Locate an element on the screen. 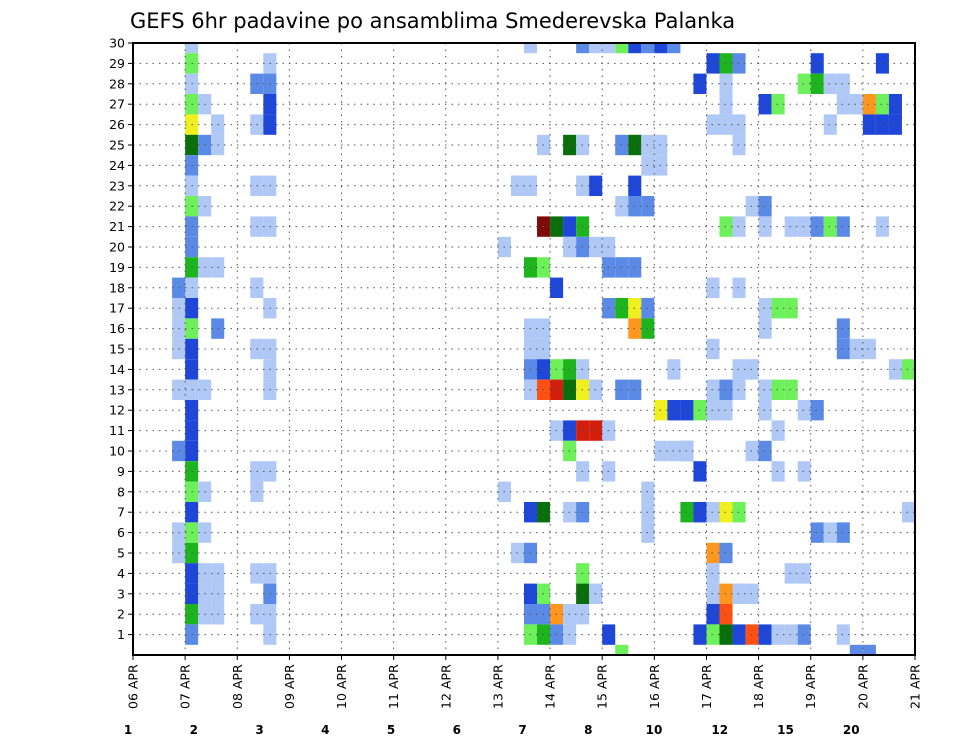 This screenshot has height=742, width=960. legend-label: 4 is located at coordinates (325, 730).